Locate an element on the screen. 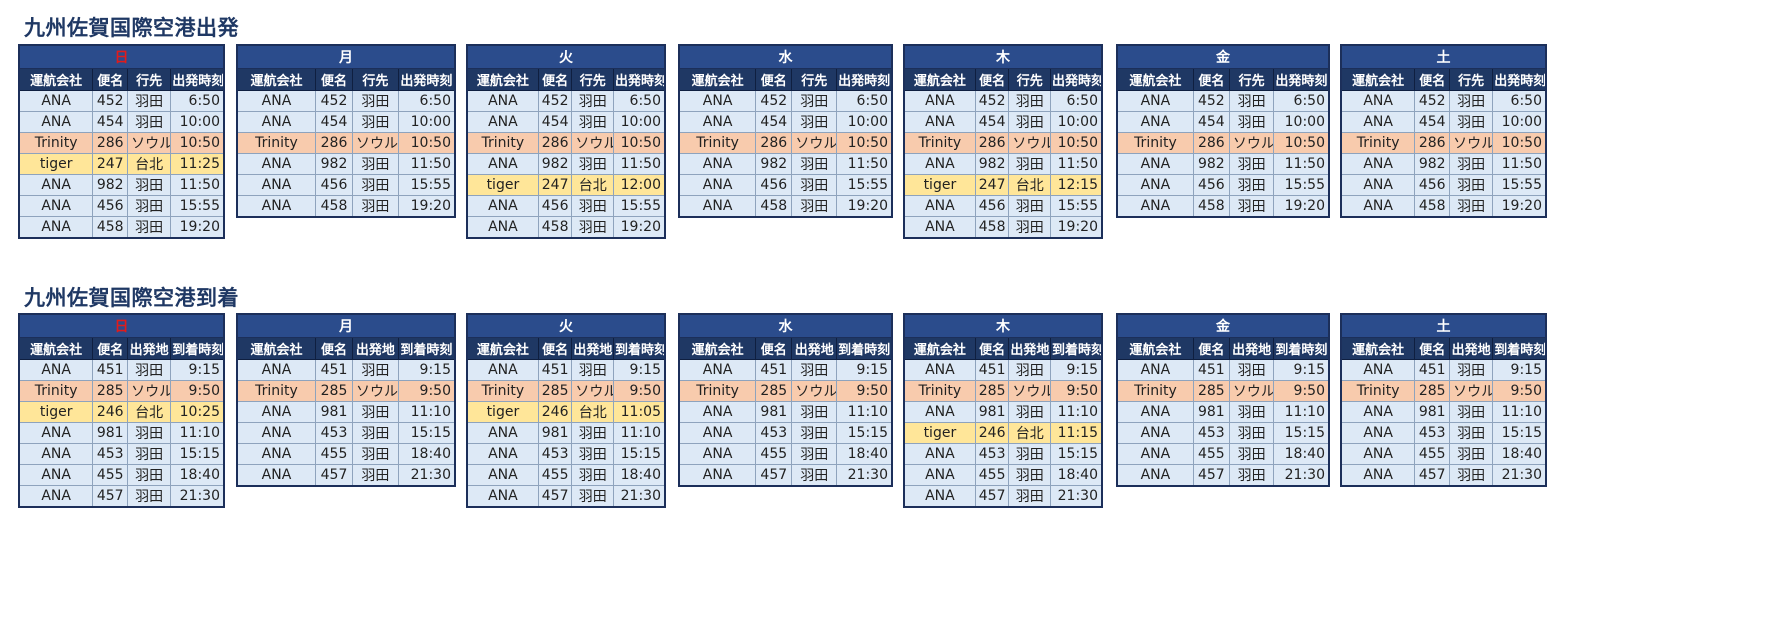  table-row: ANA 454 羽田 10:00 is located at coordinates (346, 121).